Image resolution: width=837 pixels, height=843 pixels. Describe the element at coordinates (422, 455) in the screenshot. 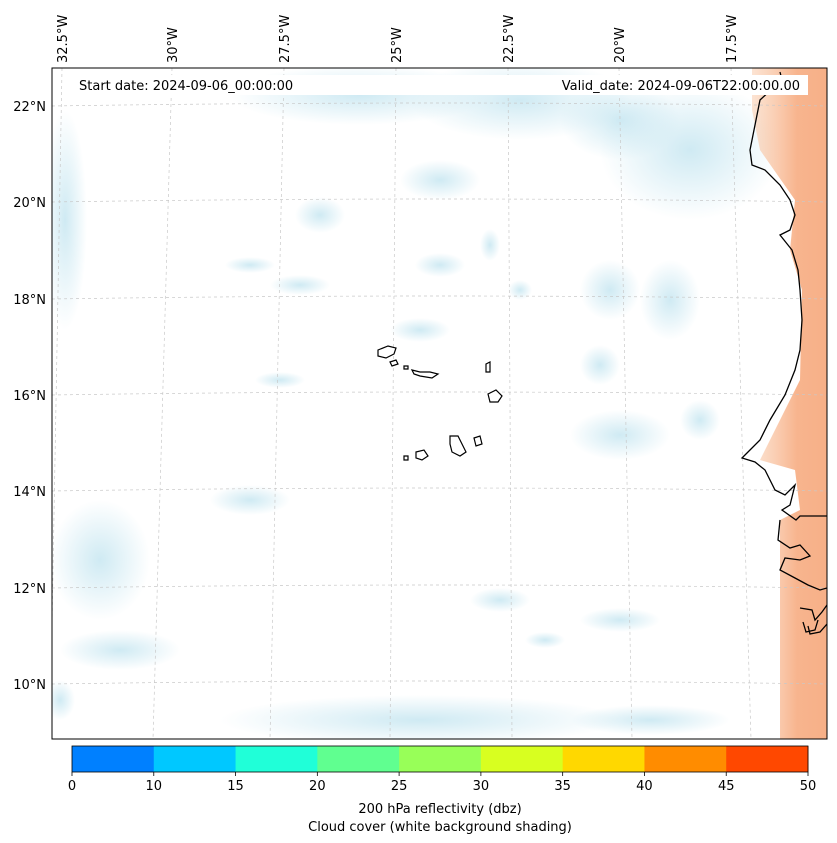

I see `island-fogo` at that location.